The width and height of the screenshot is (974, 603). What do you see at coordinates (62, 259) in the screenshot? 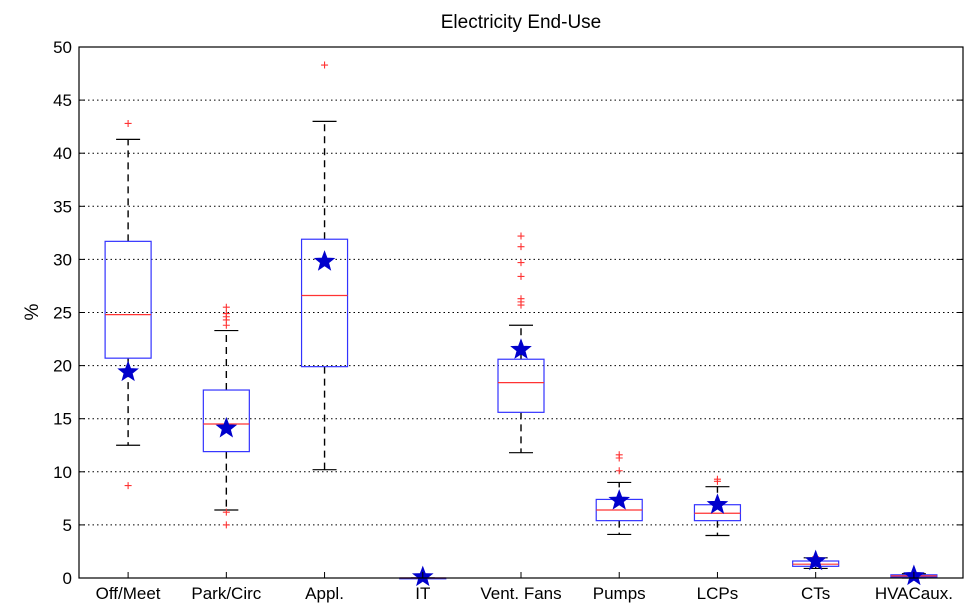
I see `y-tick-label: 30` at bounding box center [62, 259].